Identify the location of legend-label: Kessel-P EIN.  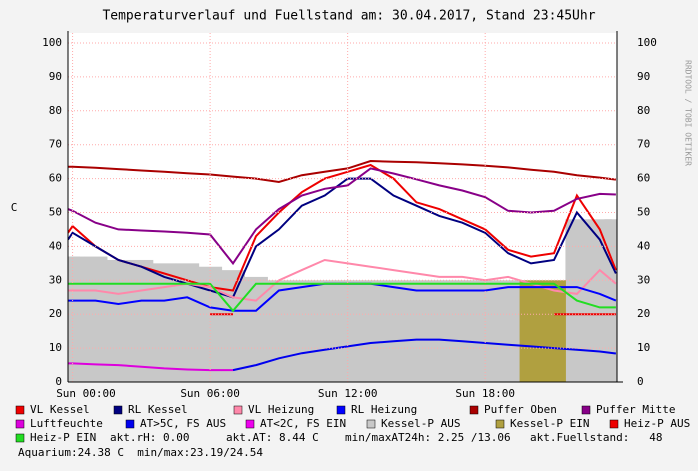
(549, 423).